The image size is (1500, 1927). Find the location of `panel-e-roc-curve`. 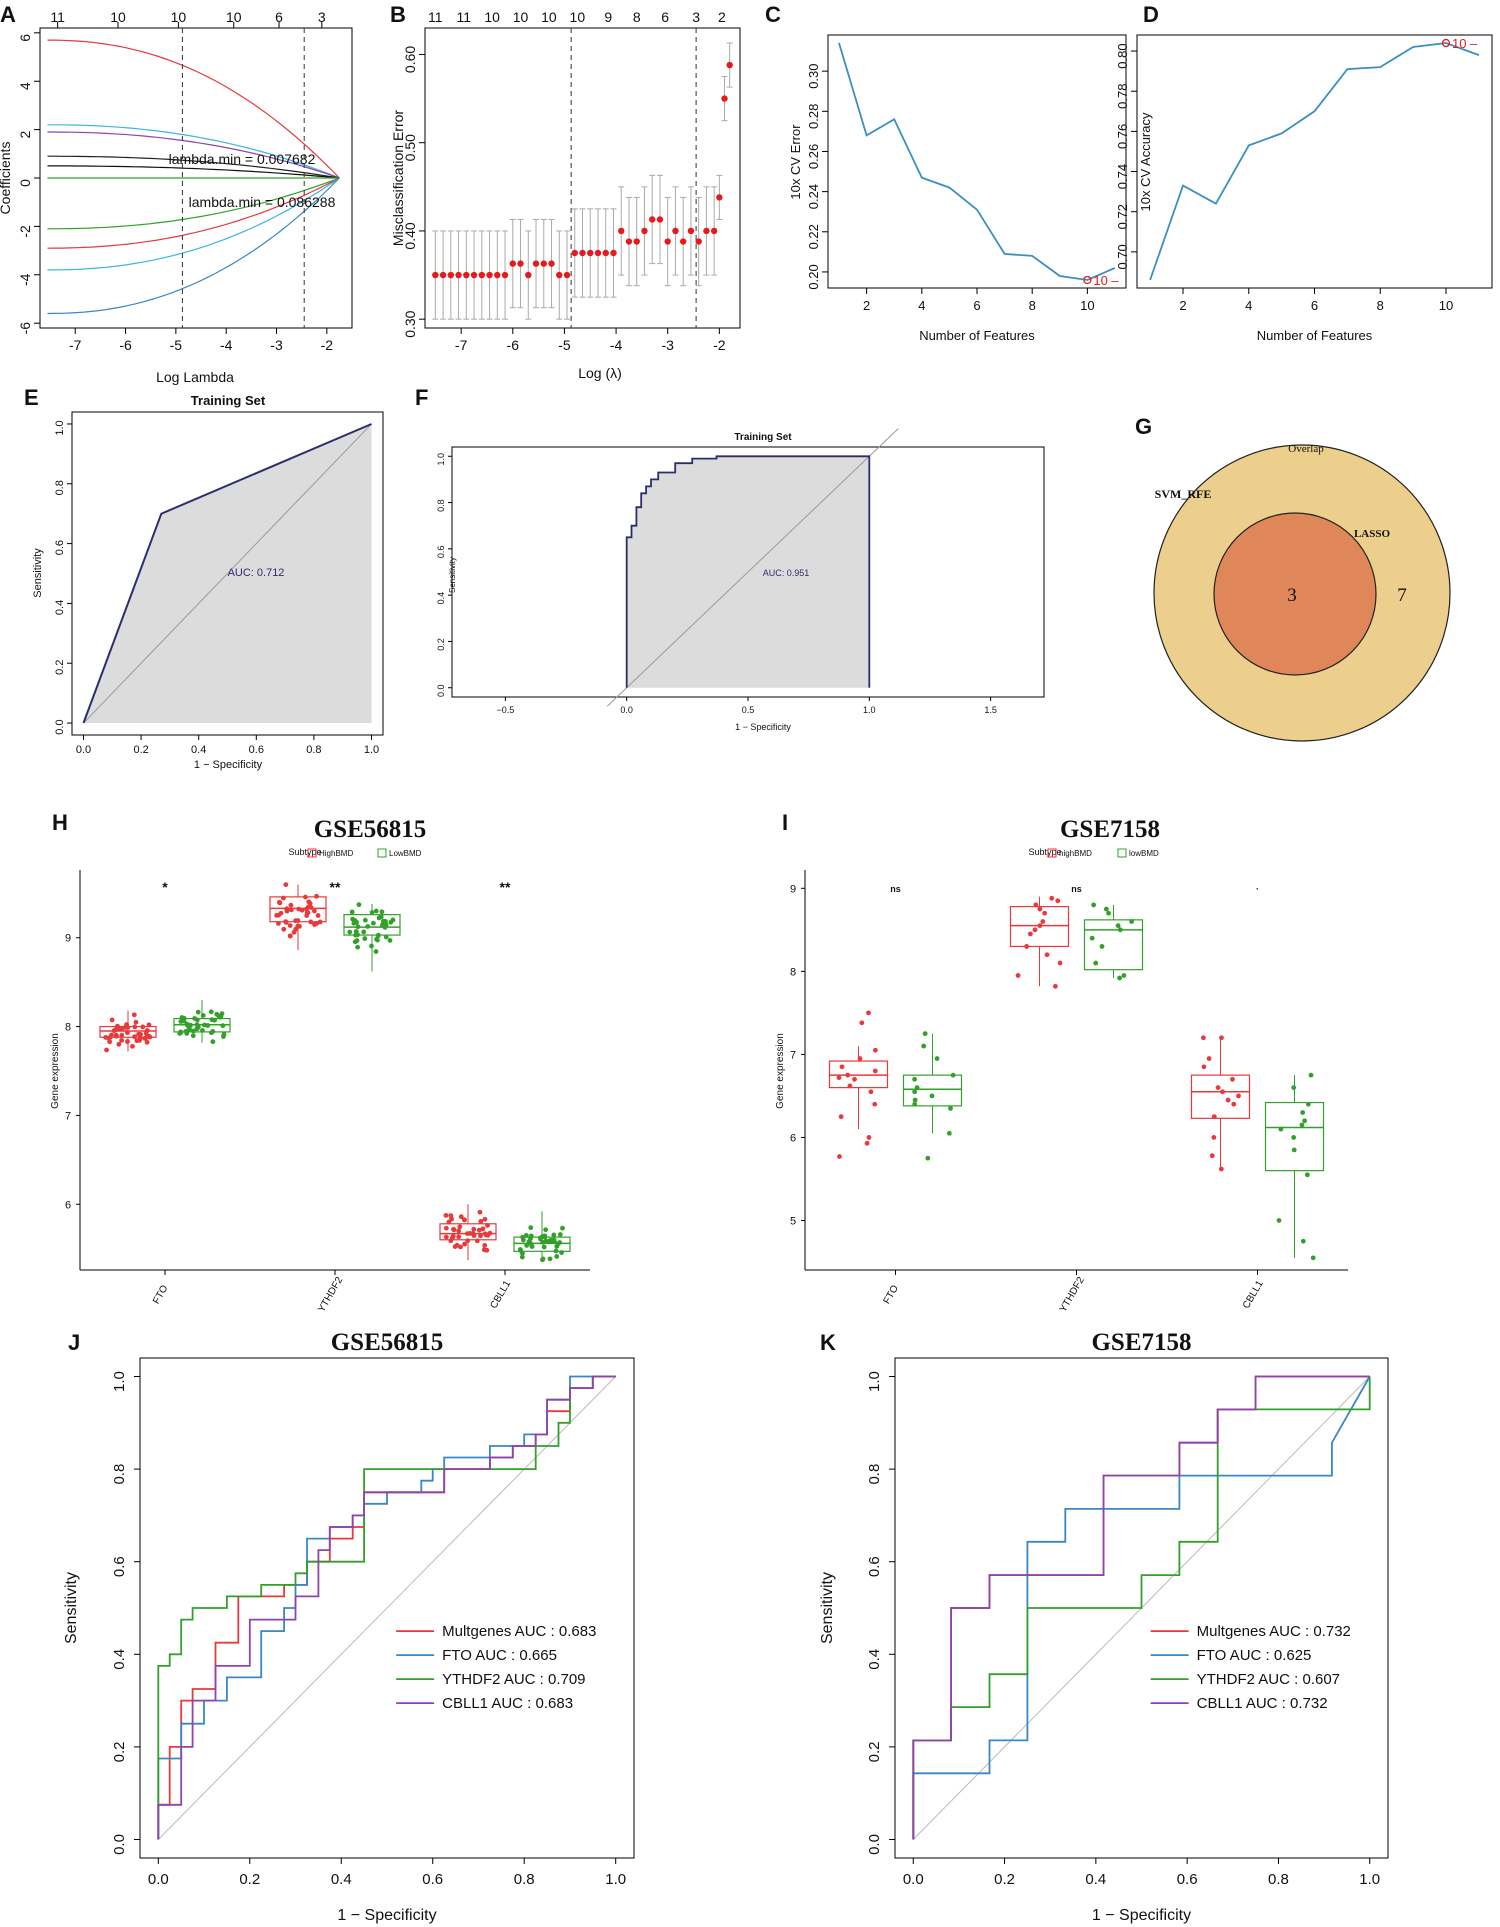

panel-e-roc-curve is located at coordinates (227, 573).